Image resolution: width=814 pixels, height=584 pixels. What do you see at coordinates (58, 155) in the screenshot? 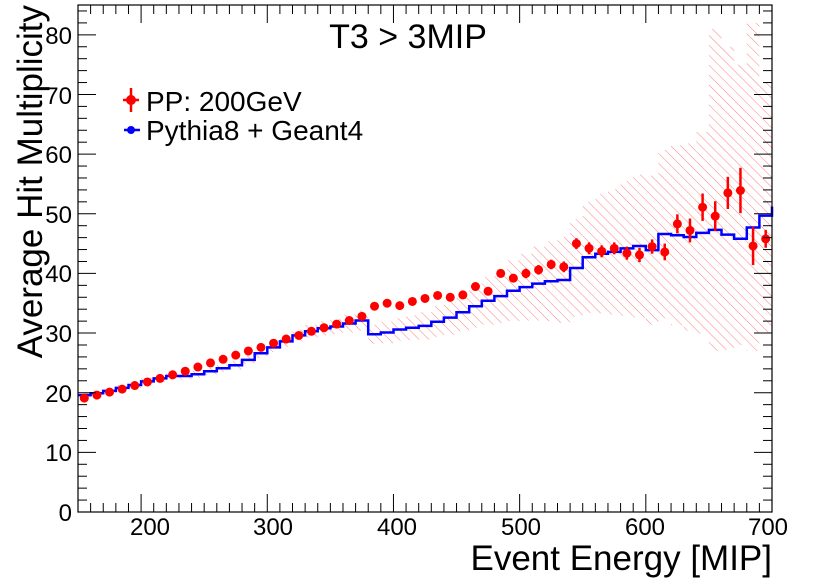
I see `y-tick-label: 60` at bounding box center [58, 155].